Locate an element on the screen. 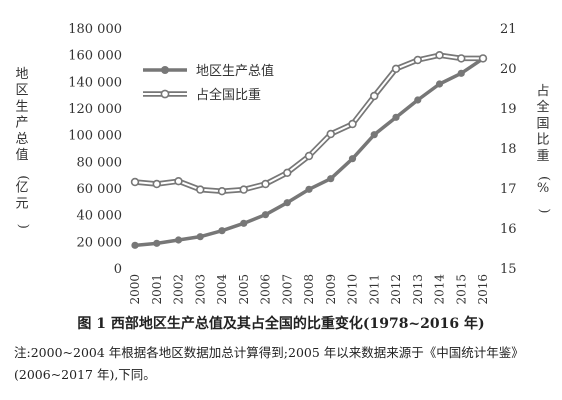 The image size is (562, 400). x-tick-label: 2013 is located at coordinates (418, 289).